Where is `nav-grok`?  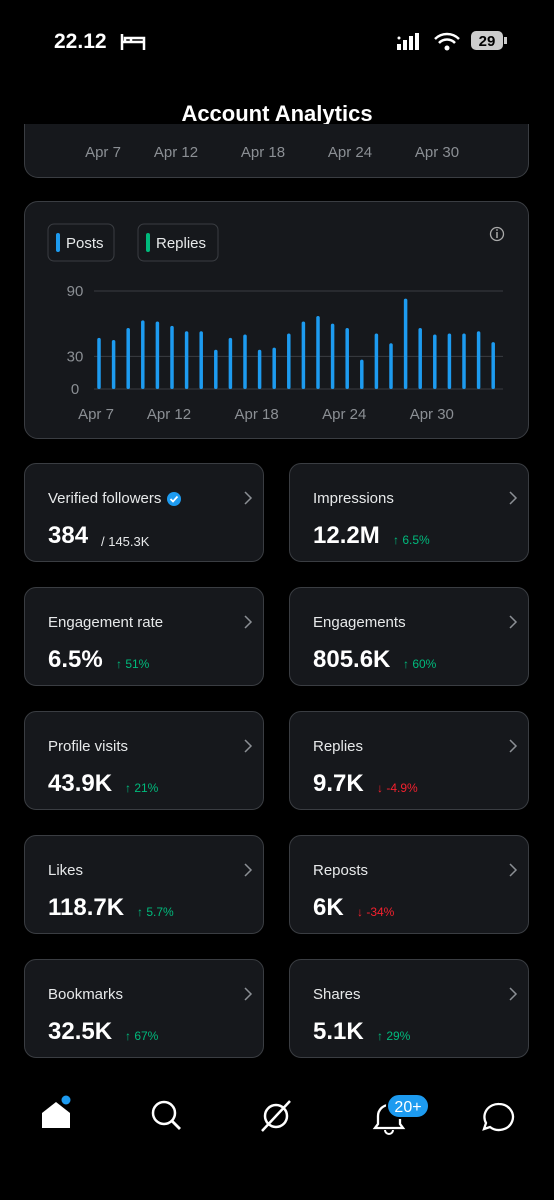
nav-grok is located at coordinates (276, 1116).